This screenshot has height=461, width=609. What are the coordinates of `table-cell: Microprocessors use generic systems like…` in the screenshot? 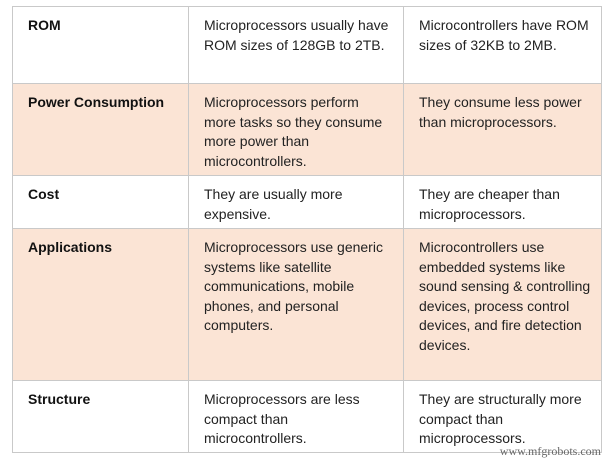 It's located at (296, 304).